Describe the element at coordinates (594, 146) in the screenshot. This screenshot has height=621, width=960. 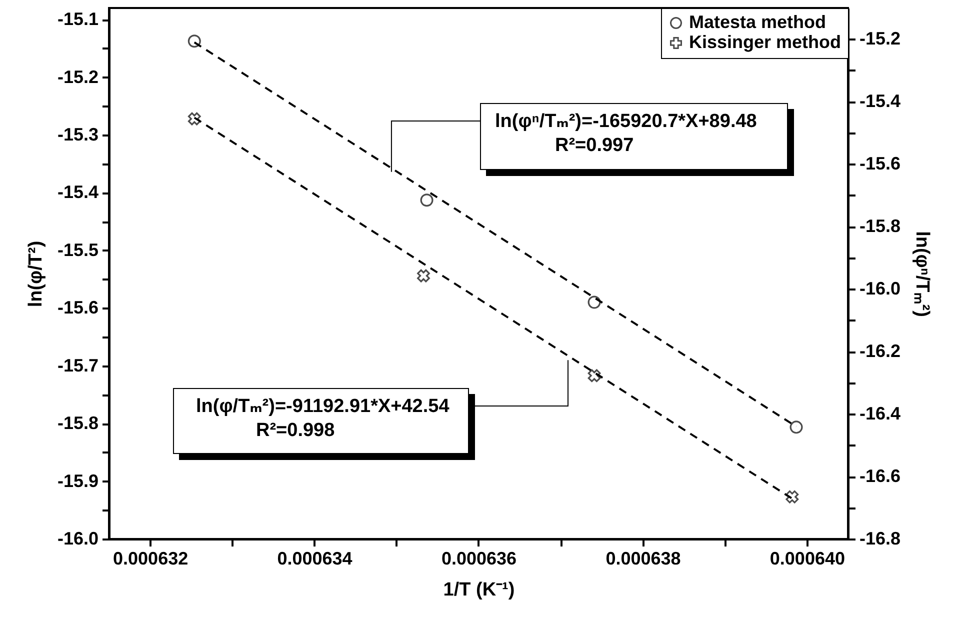
I see `annotation: R²=0.997` at that location.